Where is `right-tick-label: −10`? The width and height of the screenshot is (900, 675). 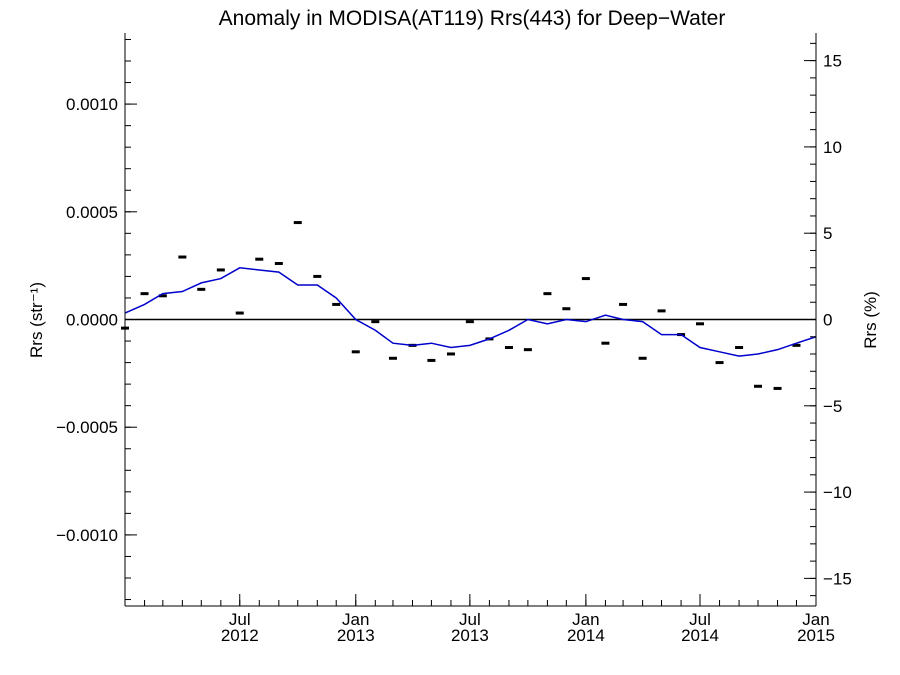 right-tick-label: −10 is located at coordinates (837, 492).